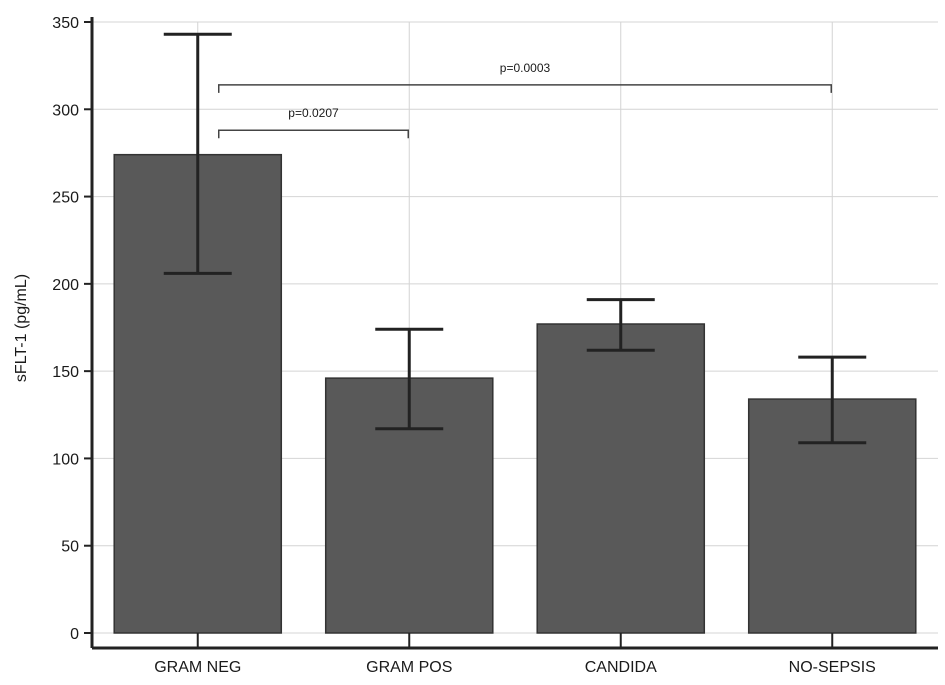 The image size is (945, 685). Describe the element at coordinates (621, 478) in the screenshot. I see `bar` at that location.